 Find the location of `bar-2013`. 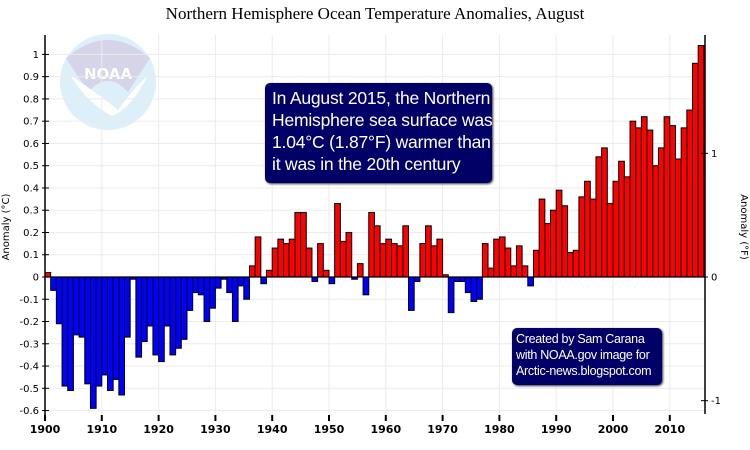

bar-2013 is located at coordinates (690, 193).